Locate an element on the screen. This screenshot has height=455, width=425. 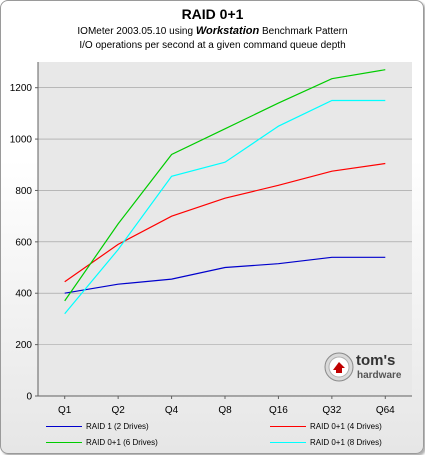
legend-item: RAID 0+1 (6 Drives) is located at coordinates (102, 442).